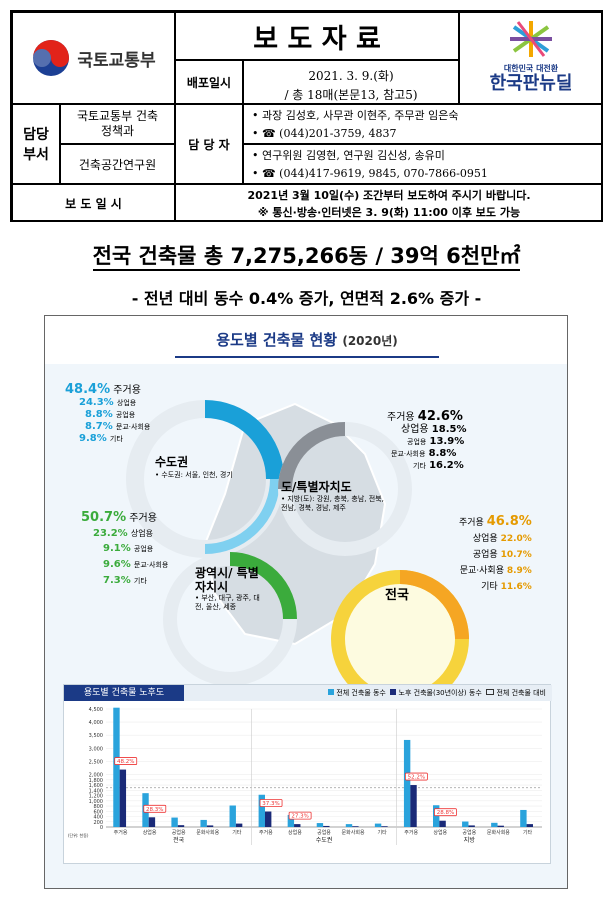 This screenshot has width=613, height=897. What do you see at coordinates (98, 807) in the screenshot?
I see `y-tick-label: 800` at bounding box center [98, 807].